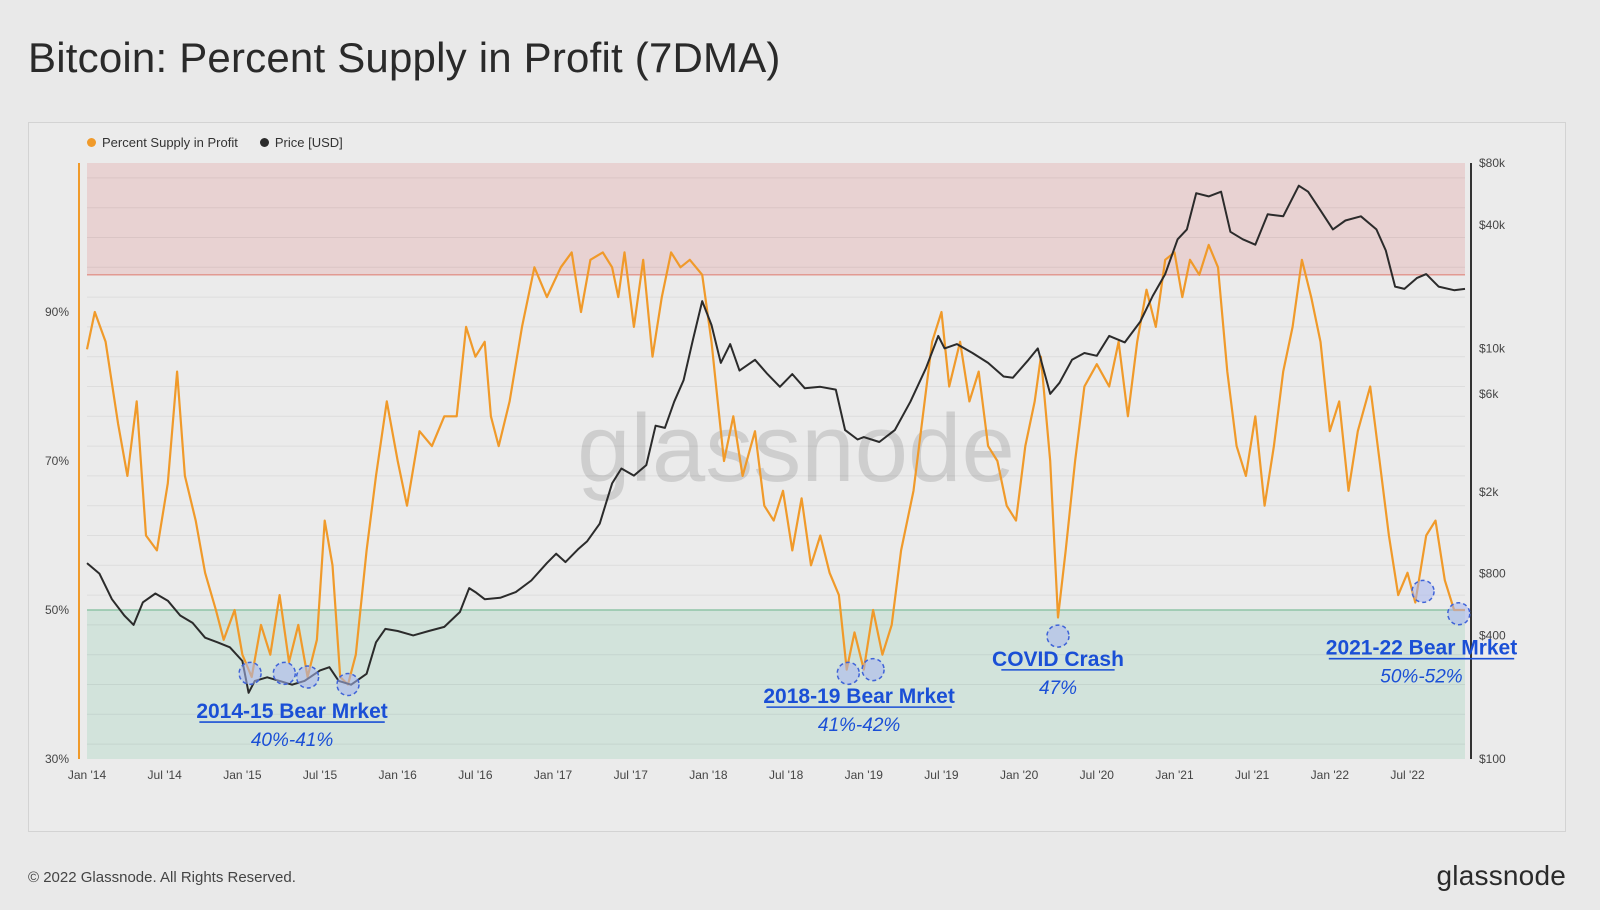 This screenshot has height=910, width=1600. I want to click on x-tick-label: Jan '17, so click(553, 775).